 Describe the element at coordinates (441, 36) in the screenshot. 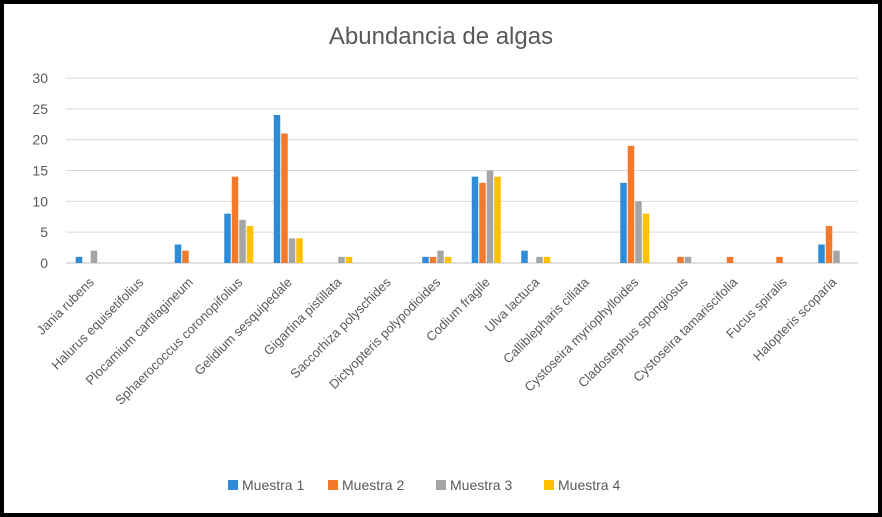

I see `chart-title: Abundancia de algas` at that location.